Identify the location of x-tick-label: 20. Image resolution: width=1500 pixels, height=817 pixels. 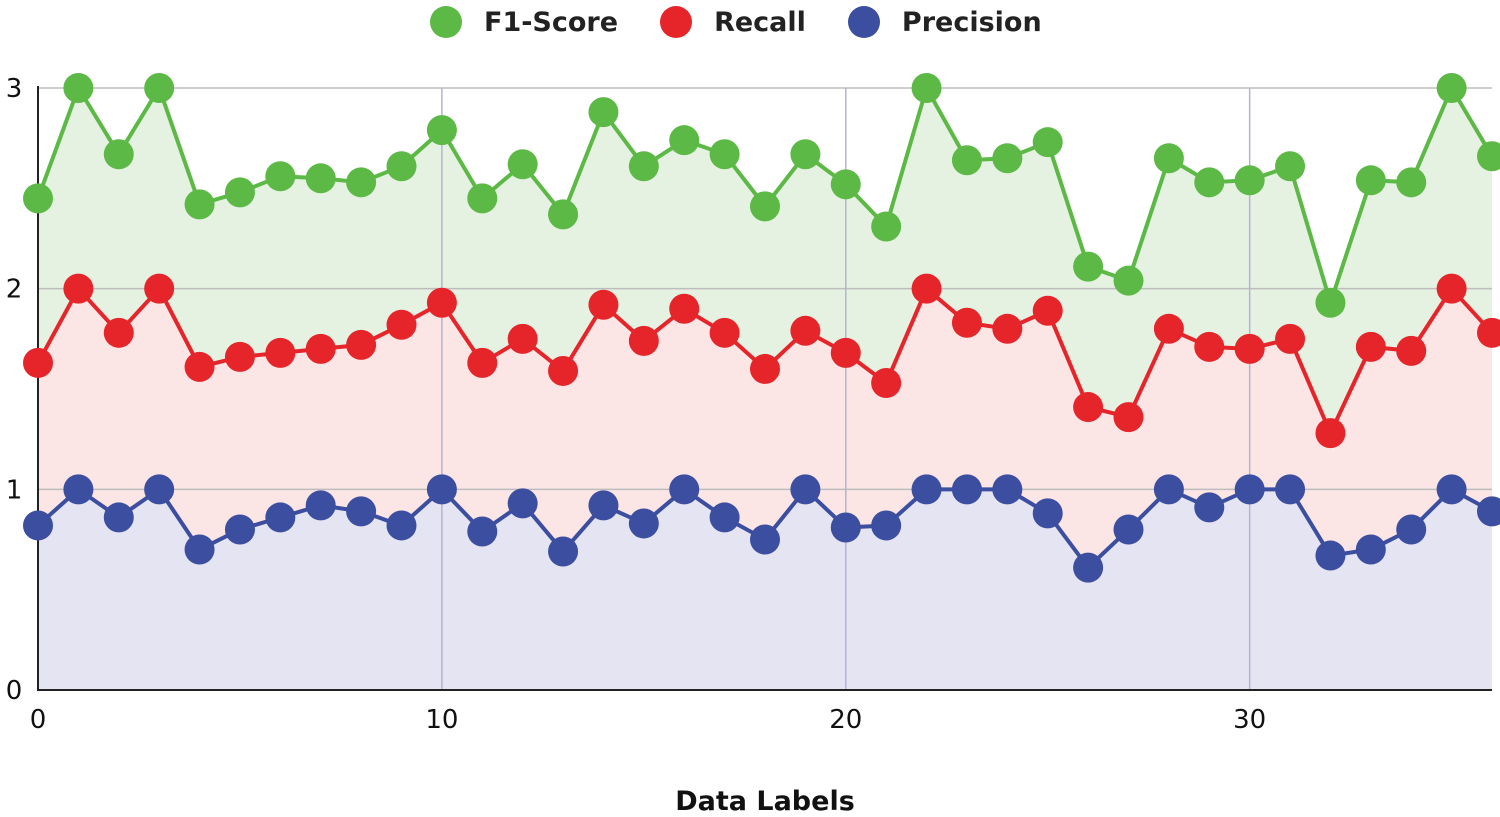
(845, 720).